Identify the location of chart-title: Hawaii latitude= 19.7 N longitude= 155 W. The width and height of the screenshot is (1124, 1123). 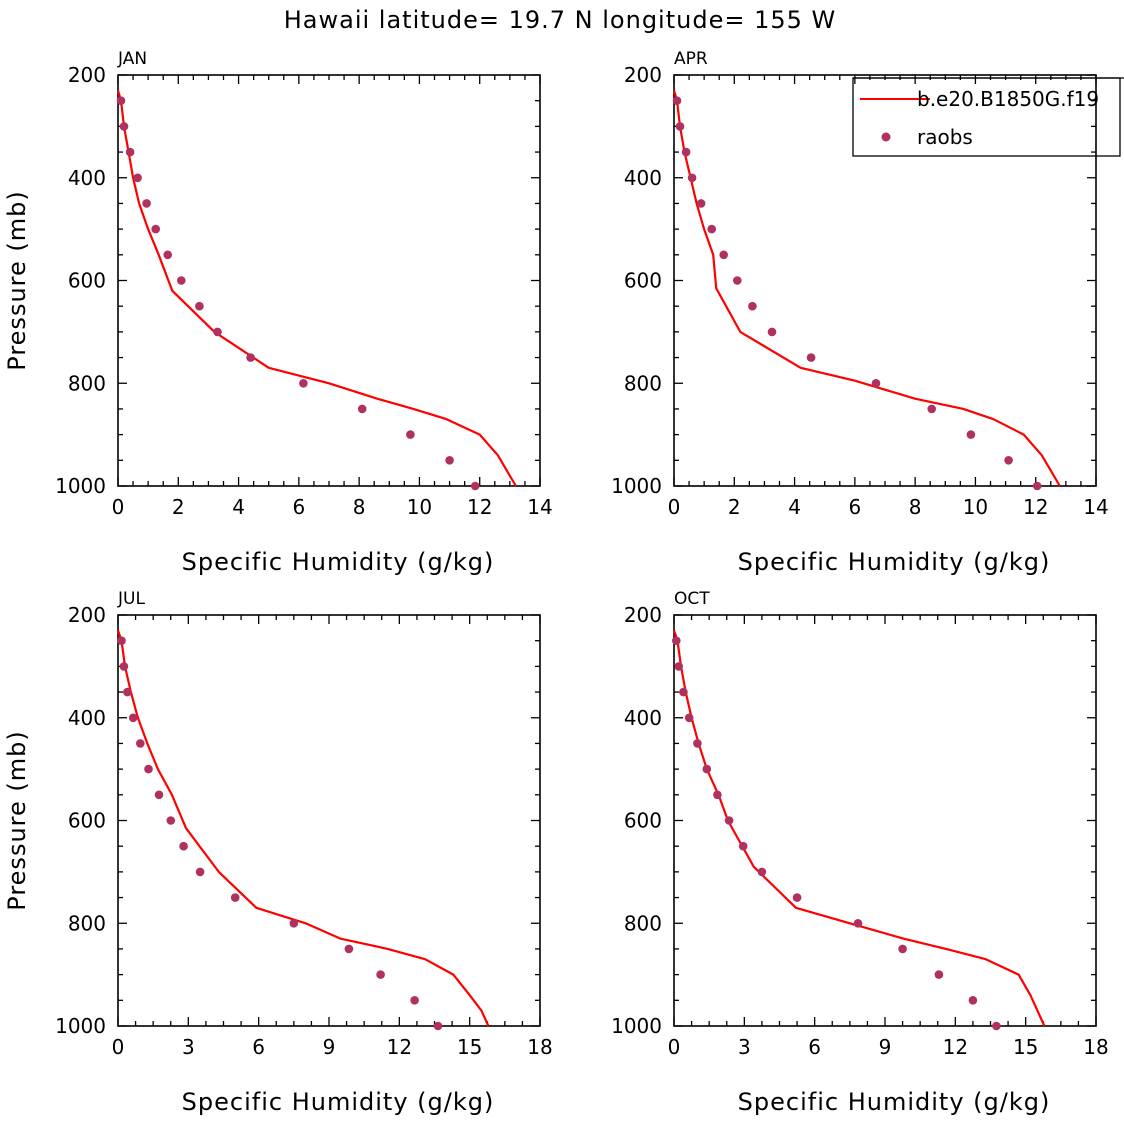
(560, 20).